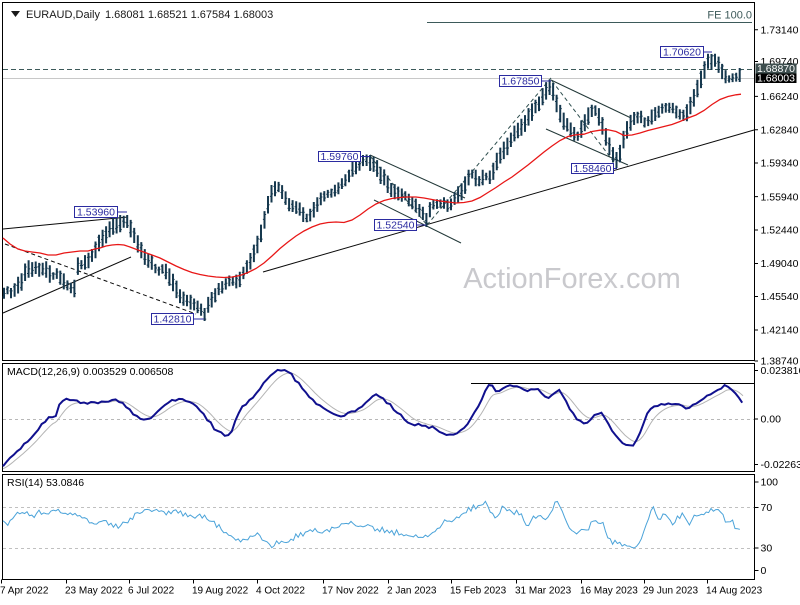 This screenshot has height=605, width=800. I want to click on svg-text: 14 Aug 2023, so click(734, 590).